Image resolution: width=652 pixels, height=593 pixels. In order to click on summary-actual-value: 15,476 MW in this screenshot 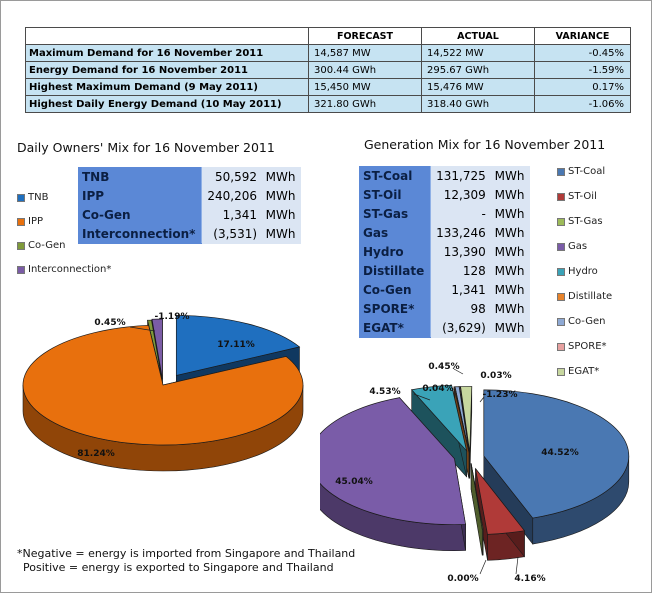, I will do `click(478, 87)`.